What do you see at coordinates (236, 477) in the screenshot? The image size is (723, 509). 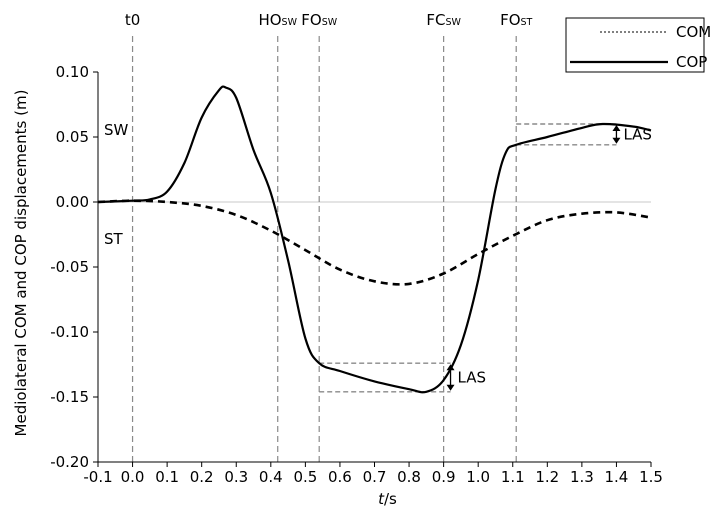 I see `x-tick-label: 0.3` at bounding box center [236, 477].